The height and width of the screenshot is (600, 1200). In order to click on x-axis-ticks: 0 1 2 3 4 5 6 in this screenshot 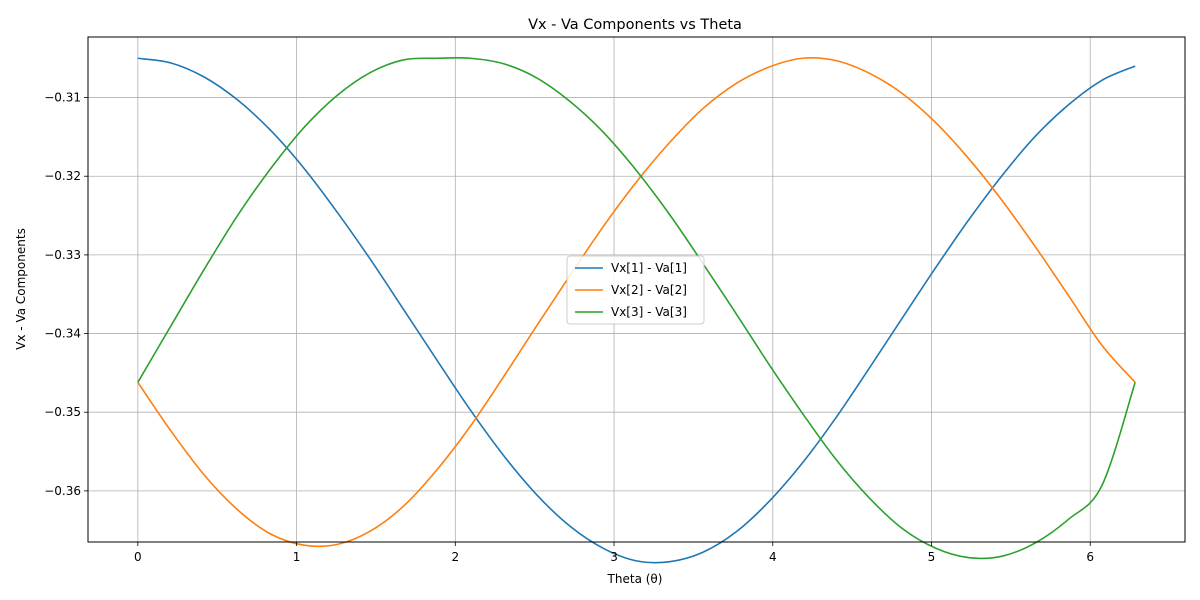, I will do `click(614, 553)`.